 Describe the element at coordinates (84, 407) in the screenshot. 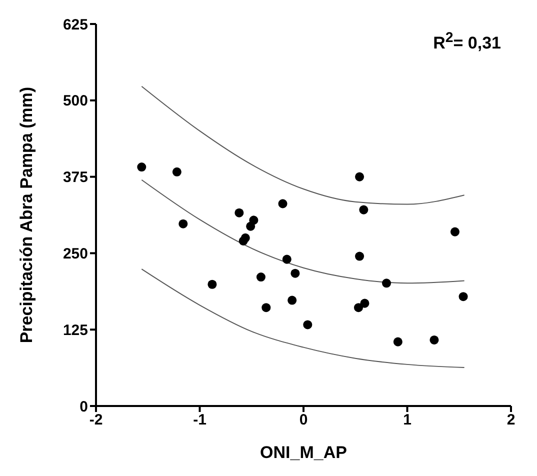

I see `y-tick-label: 0` at that location.